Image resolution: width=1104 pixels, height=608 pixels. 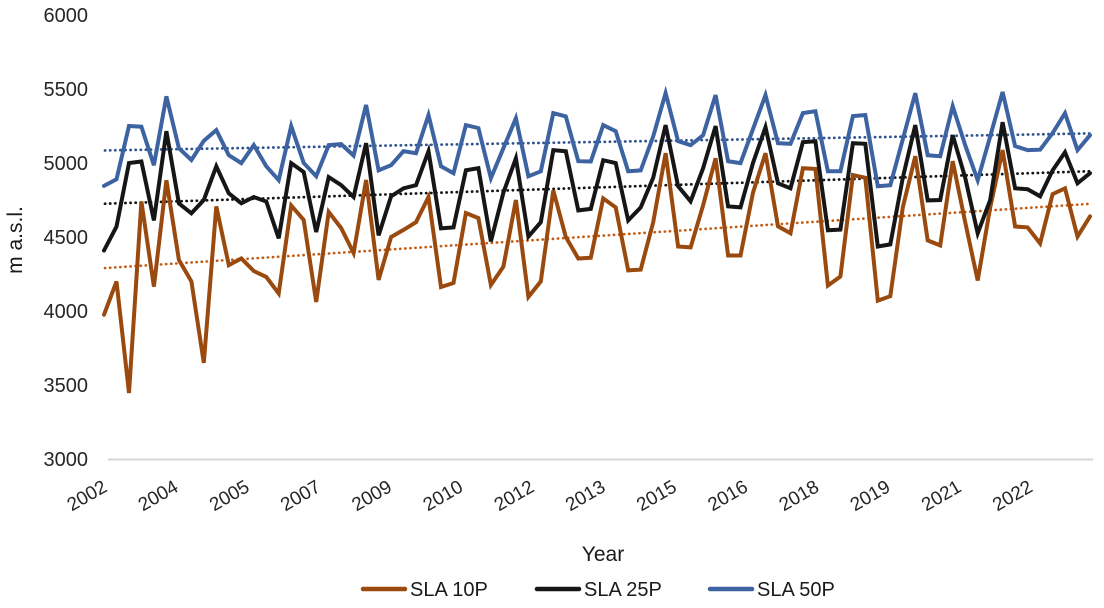 I want to click on x-tick-label: 2022, so click(x=1012, y=496).